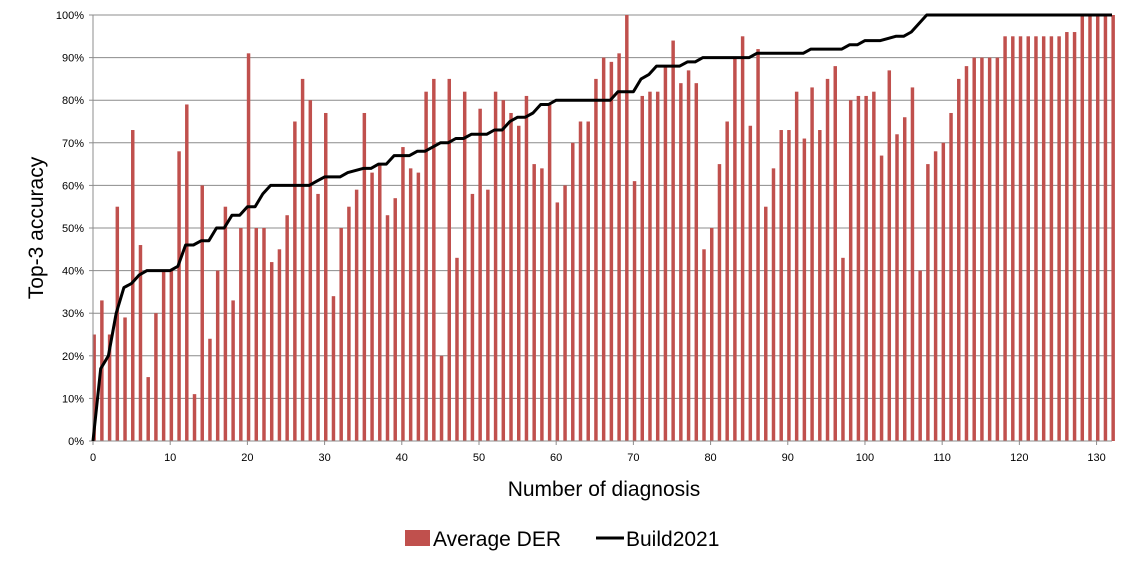 The height and width of the screenshot is (567, 1134). Describe the element at coordinates (710, 458) in the screenshot. I see `x-tick-label-8: 80` at that location.